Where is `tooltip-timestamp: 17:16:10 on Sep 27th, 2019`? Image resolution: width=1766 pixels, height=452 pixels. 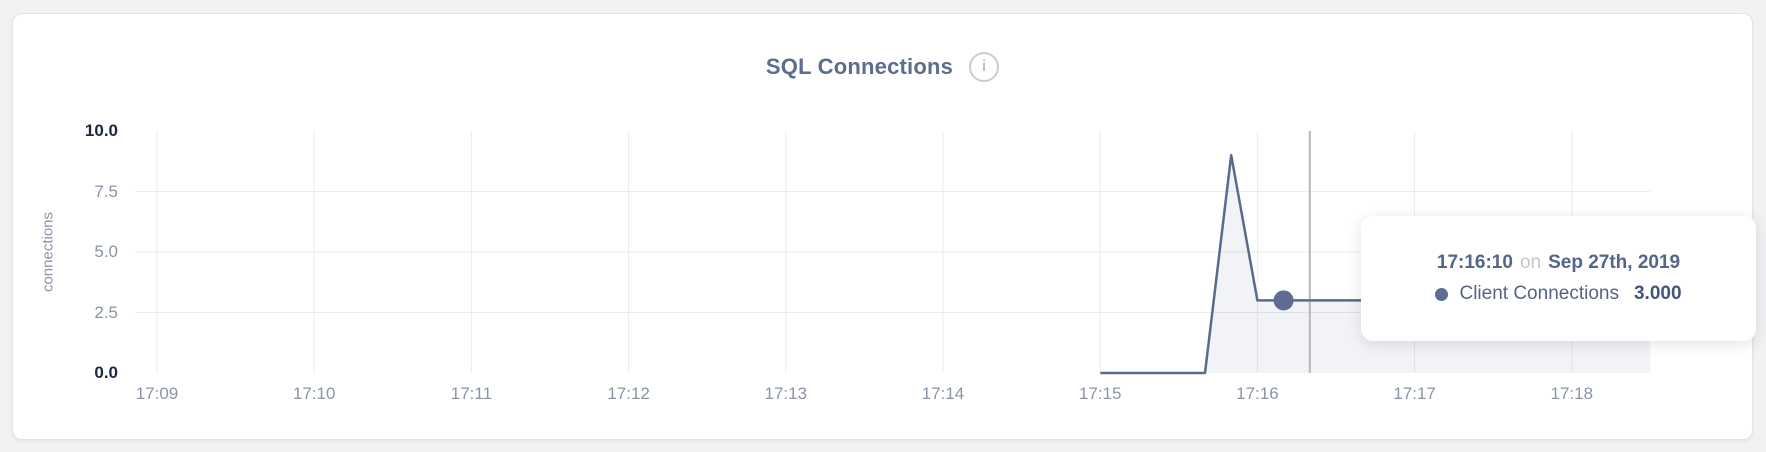 tooltip-timestamp: 17:16:10 on Sep 27th, 2019 is located at coordinates (1558, 263).